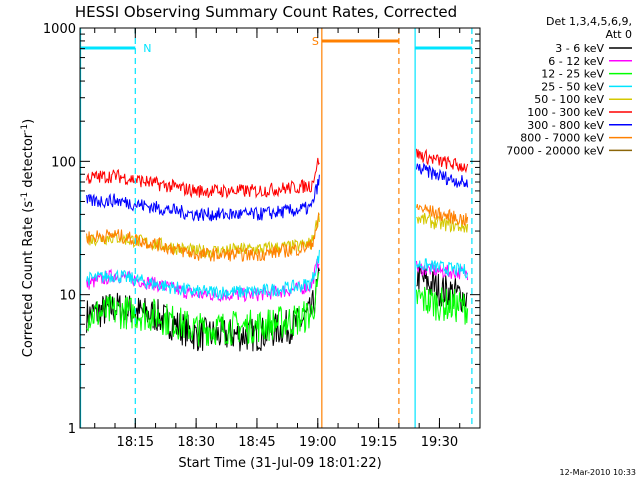 The image size is (640, 480). Describe the element at coordinates (28, 121) in the screenshot. I see `y-axis-label-end: )` at that location.